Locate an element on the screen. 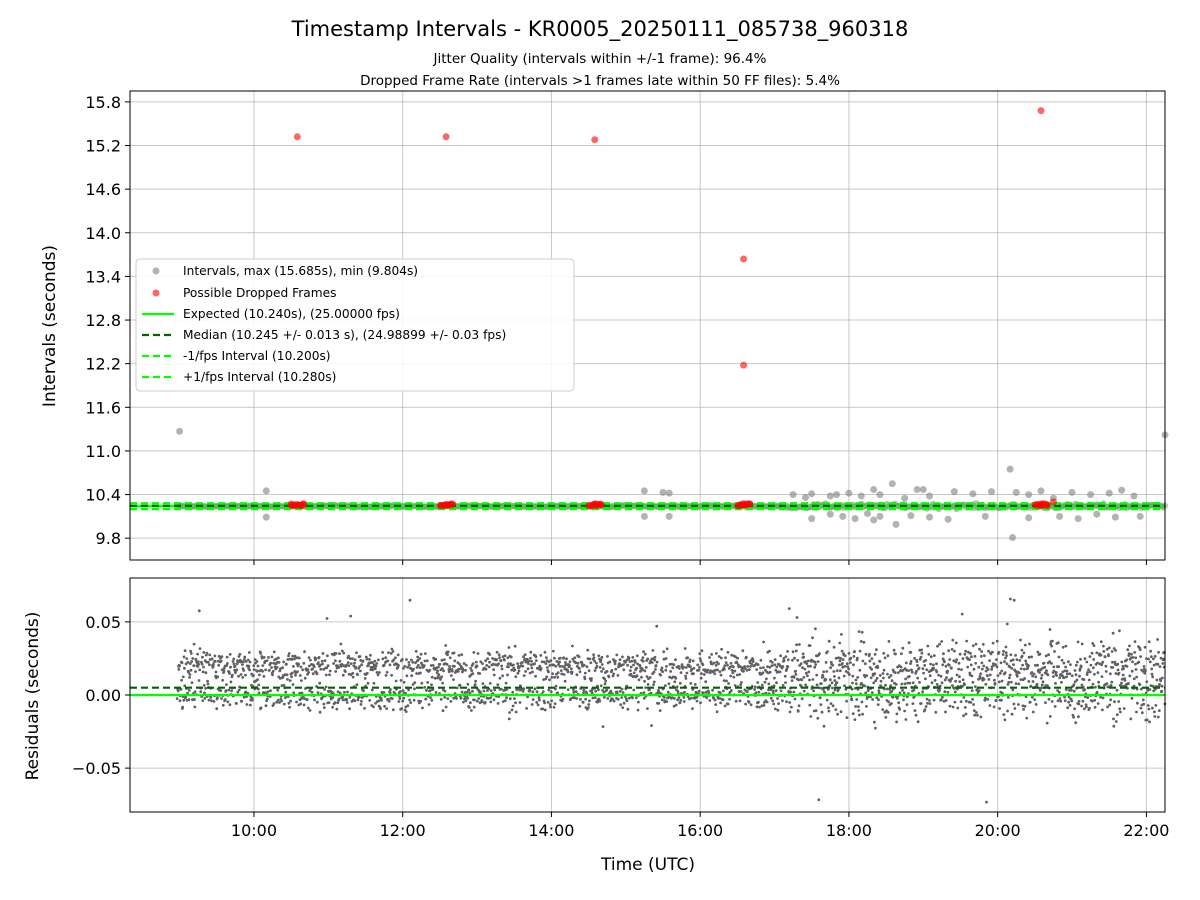  bottom-y-tick-label: 0.00 is located at coordinates (103, 695).